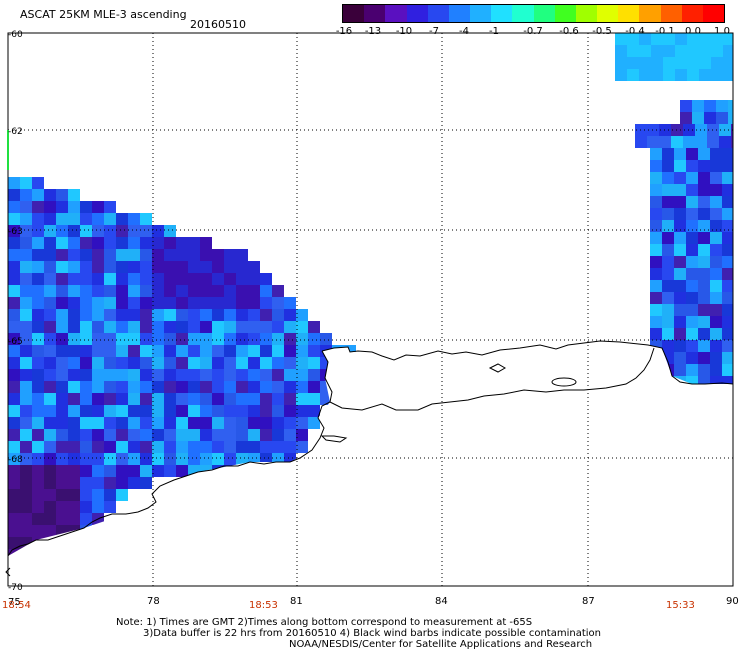  Describe the element at coordinates (15, 588) in the screenshot. I see `lat-label: -70` at that location.